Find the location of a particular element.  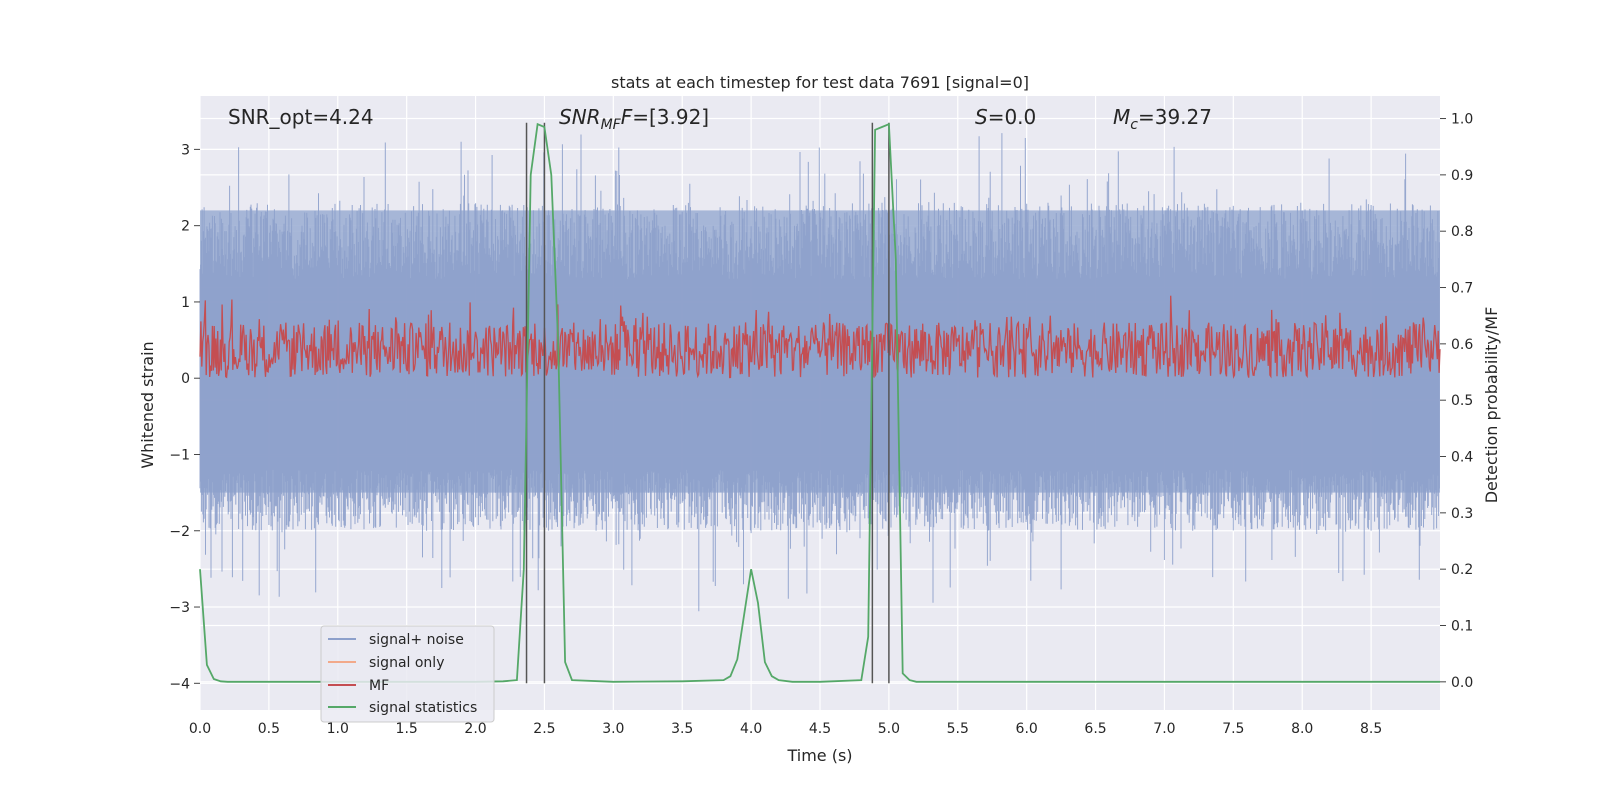

x-tick-label: 5.0 is located at coordinates (889, 729).